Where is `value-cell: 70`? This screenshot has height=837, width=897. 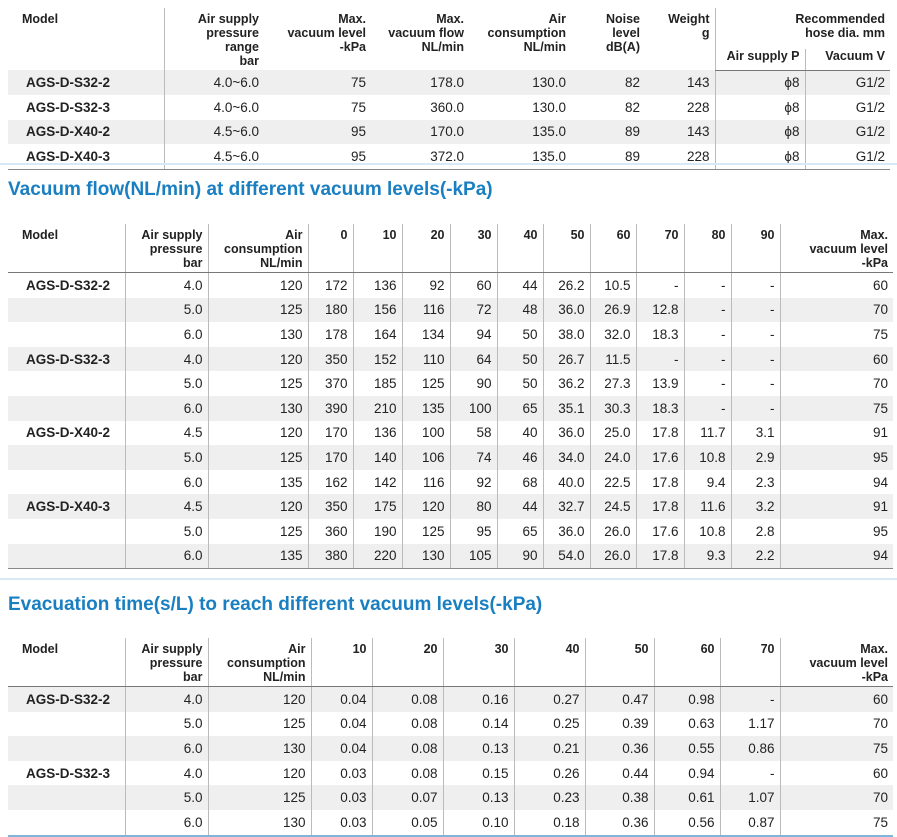 value-cell: 70 is located at coordinates (836, 724).